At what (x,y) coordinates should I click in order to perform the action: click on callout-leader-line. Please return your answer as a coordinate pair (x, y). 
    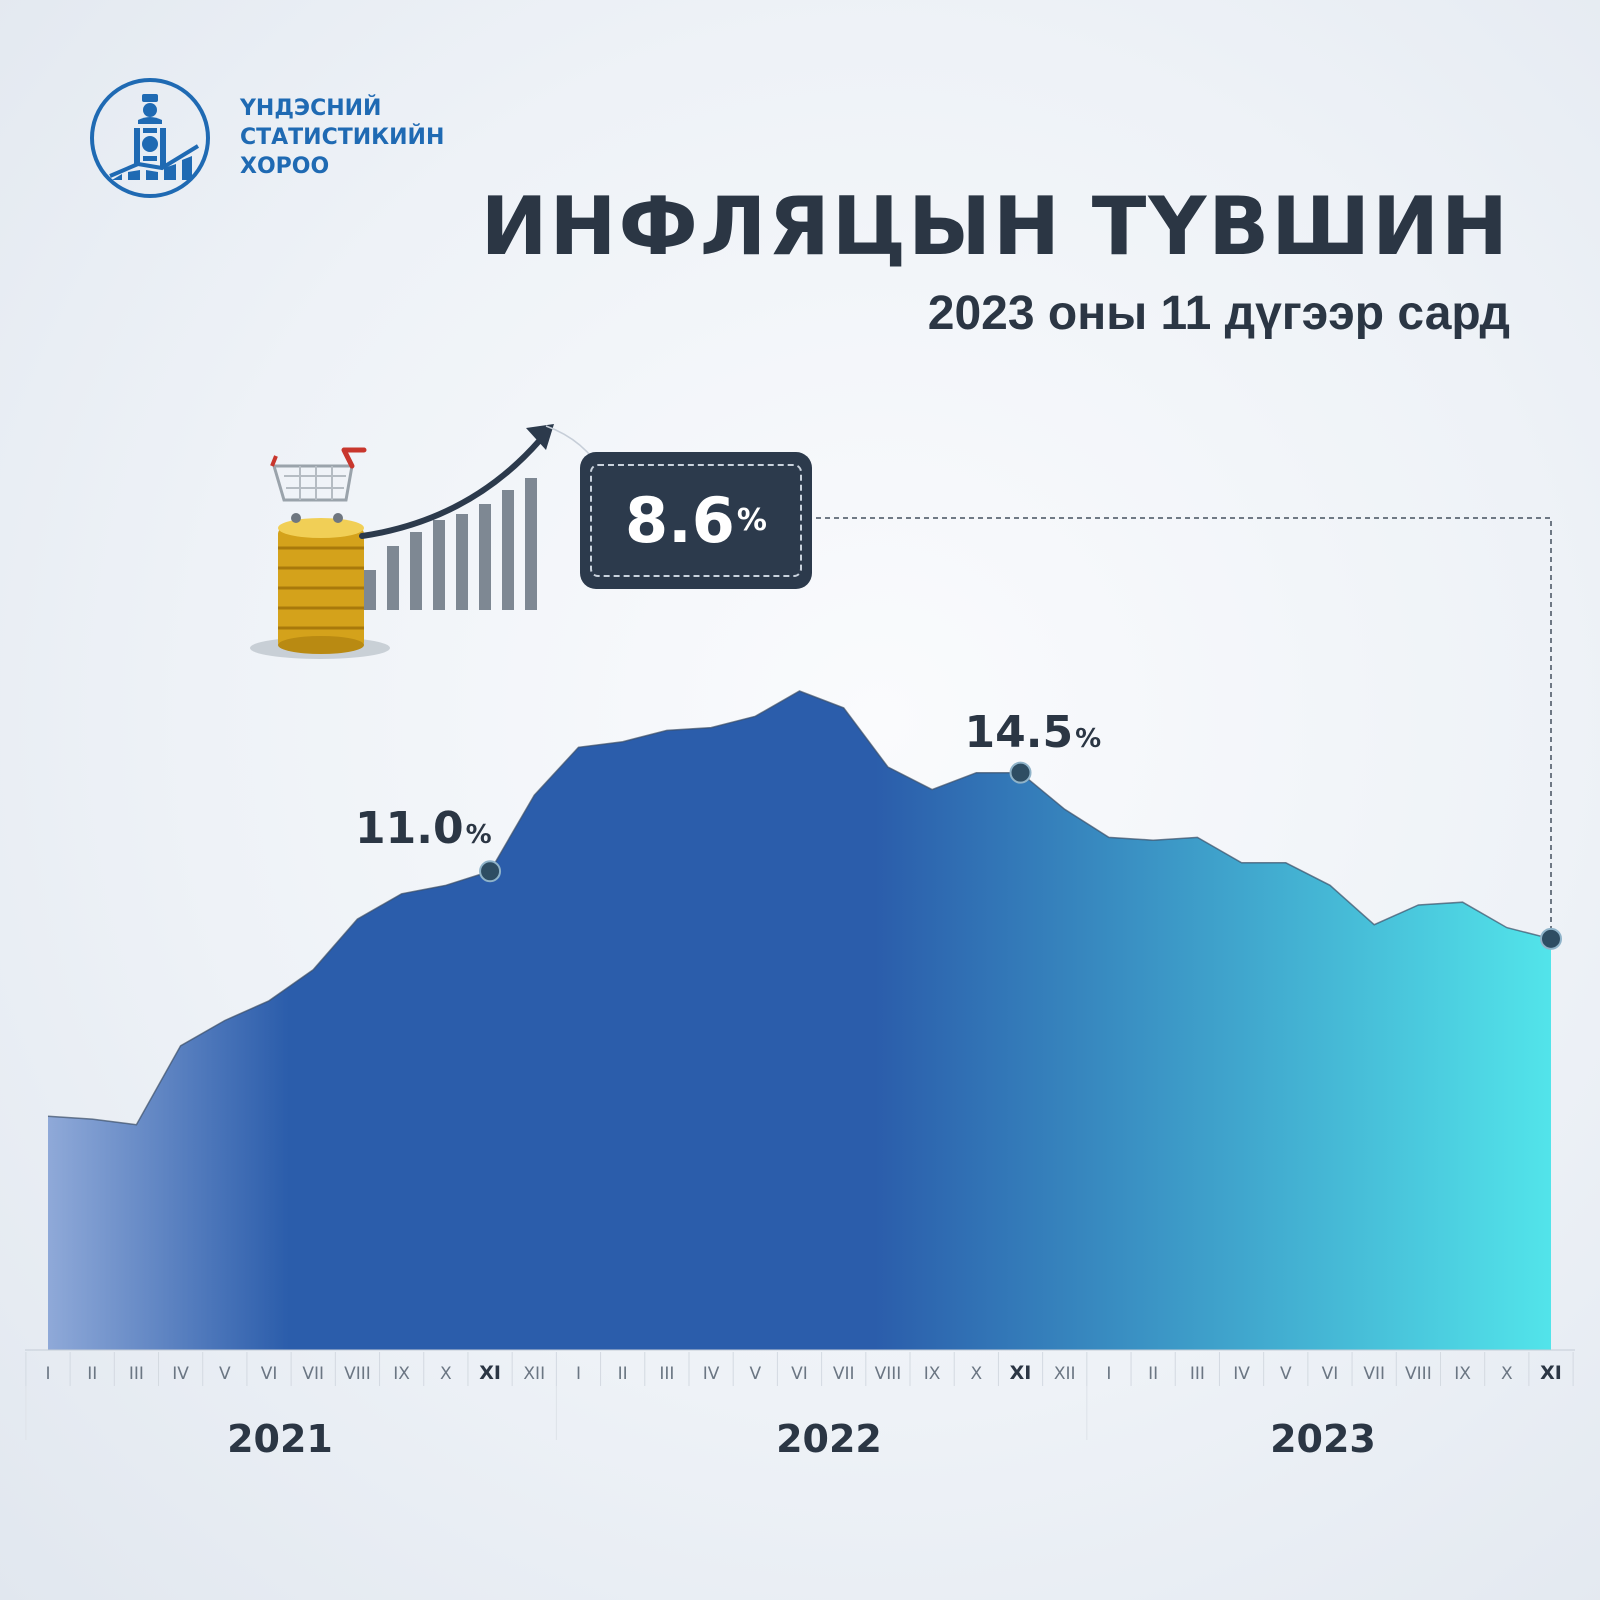
    Looking at the image, I should click on (1184, 728).